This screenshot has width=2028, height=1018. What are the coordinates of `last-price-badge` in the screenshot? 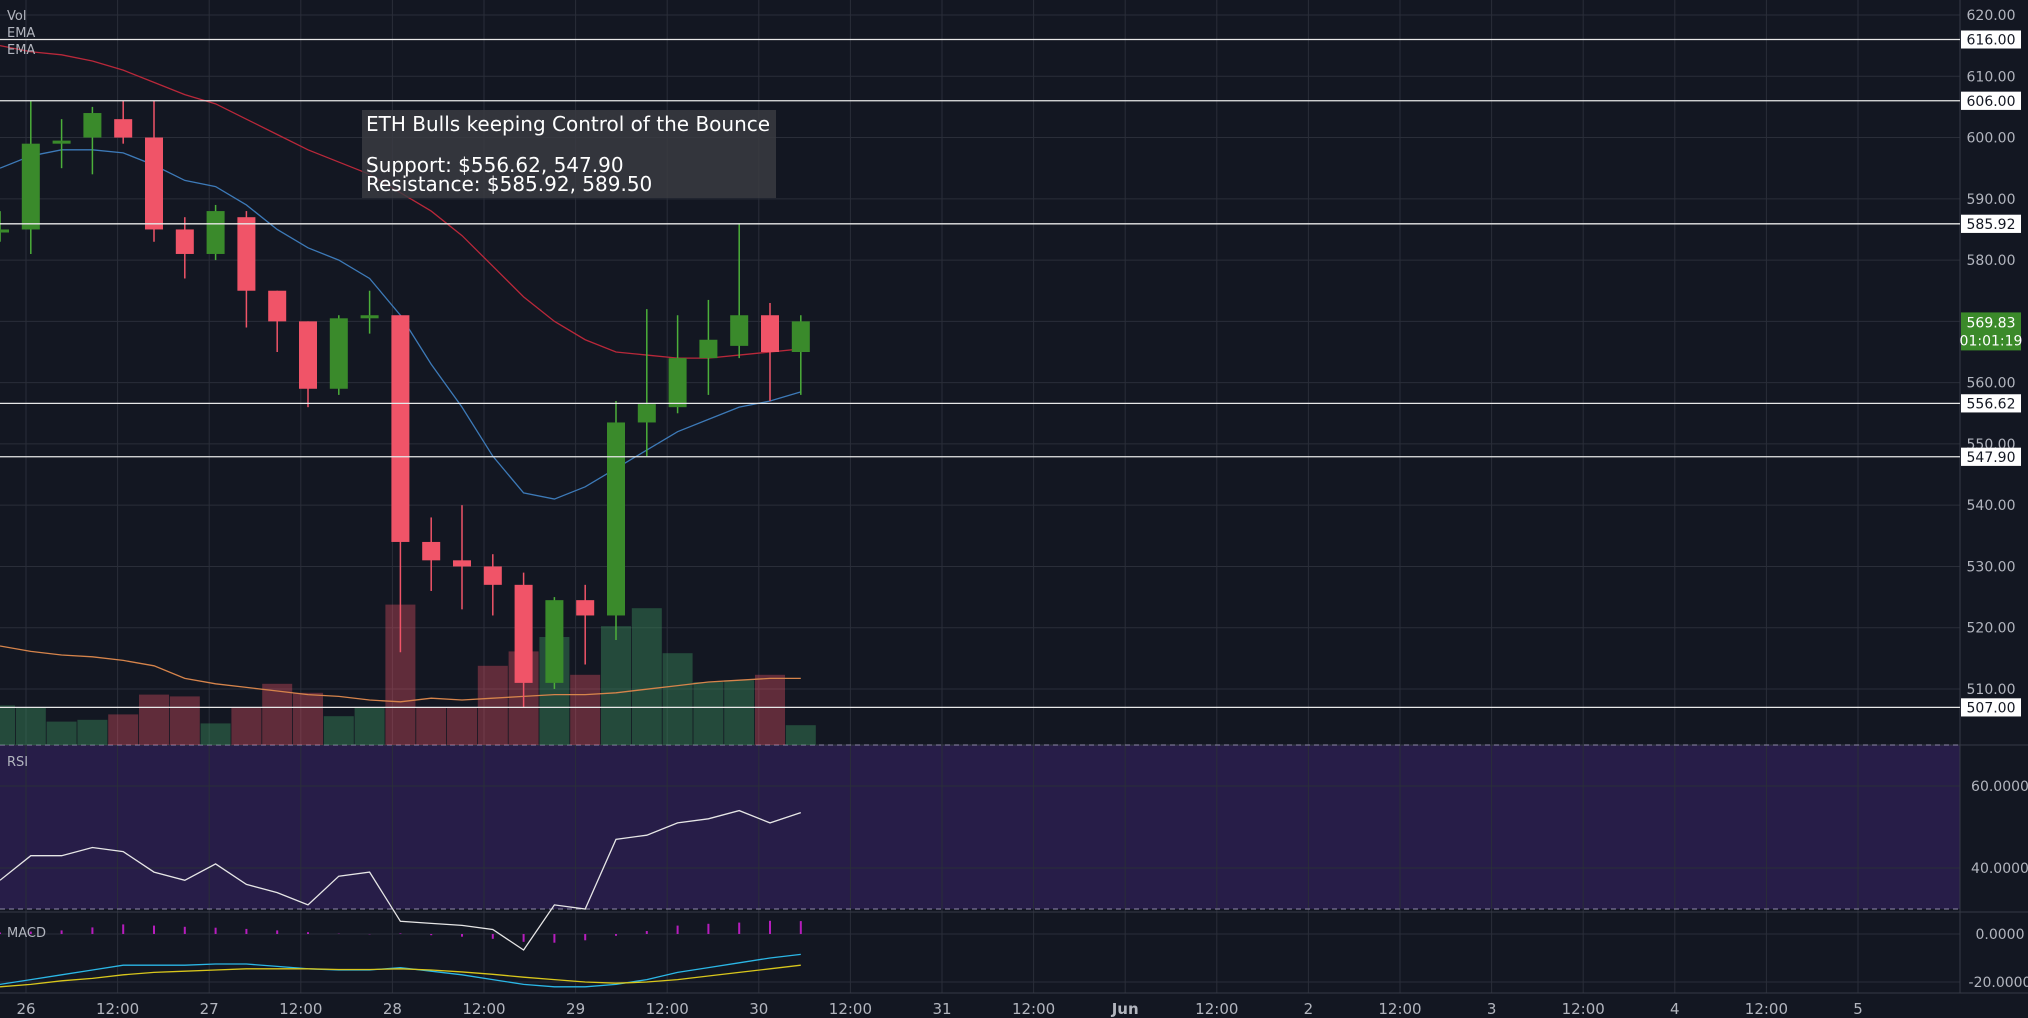 It's located at (1991, 331).